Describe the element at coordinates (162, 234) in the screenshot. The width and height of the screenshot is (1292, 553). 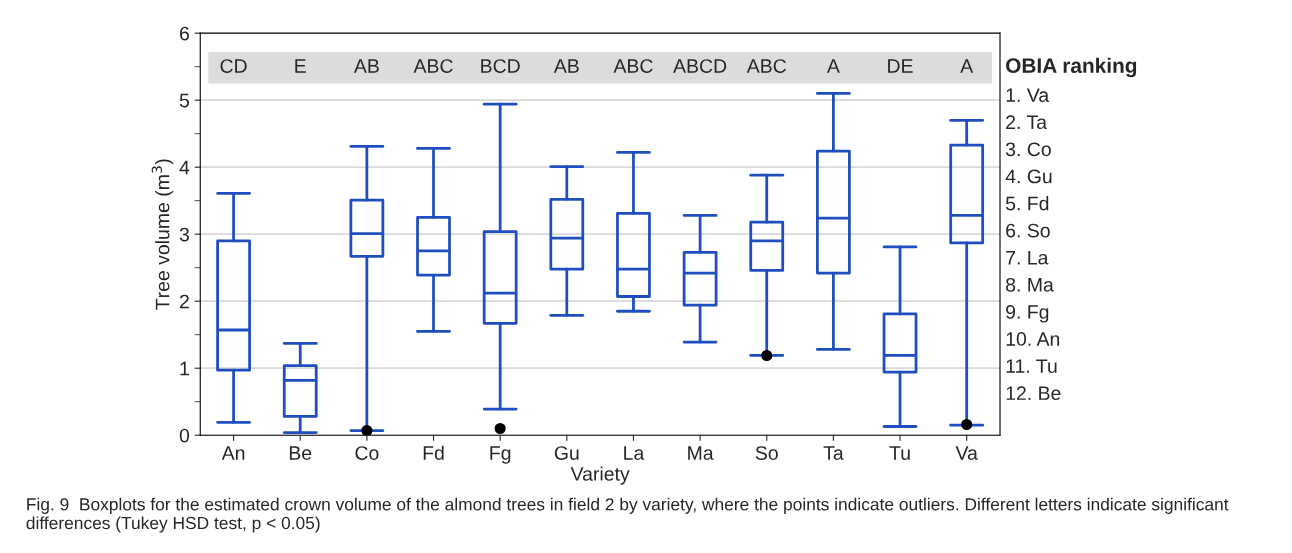
I see `y-axis-title: Tree volume (m$^{3}$)` at that location.